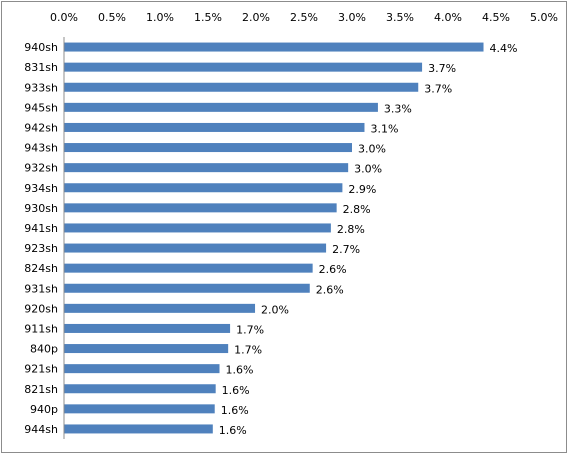  Describe the element at coordinates (208, 17) in the screenshot. I see `x-tick-label: 1.5%` at that location.